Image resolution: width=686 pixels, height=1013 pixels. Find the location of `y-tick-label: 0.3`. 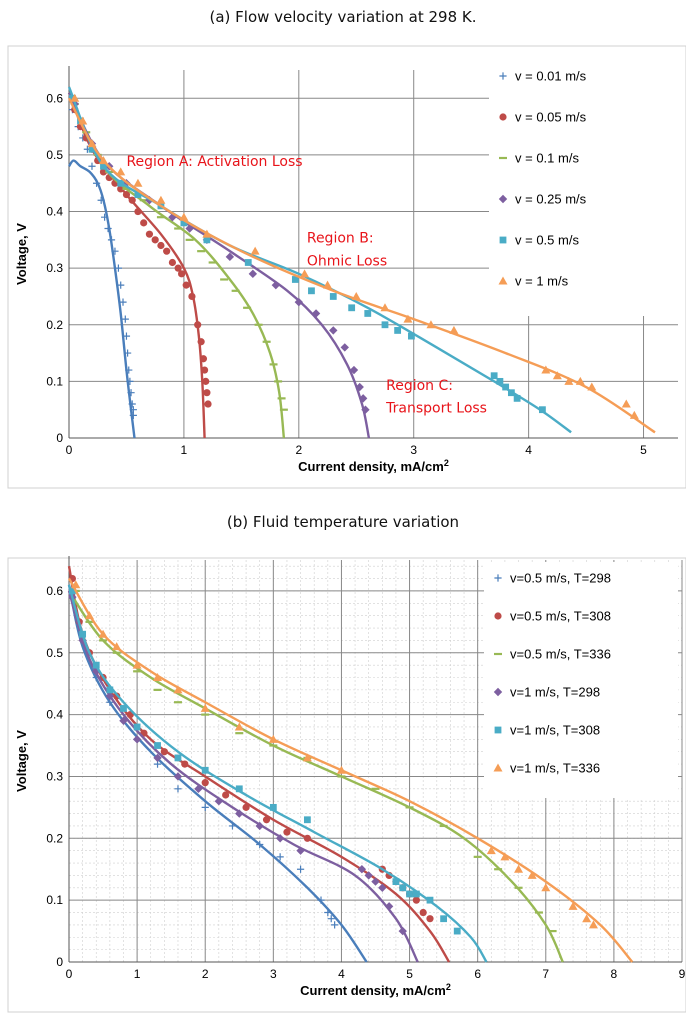

y-tick-label: 0.3 is located at coordinates (54, 776).